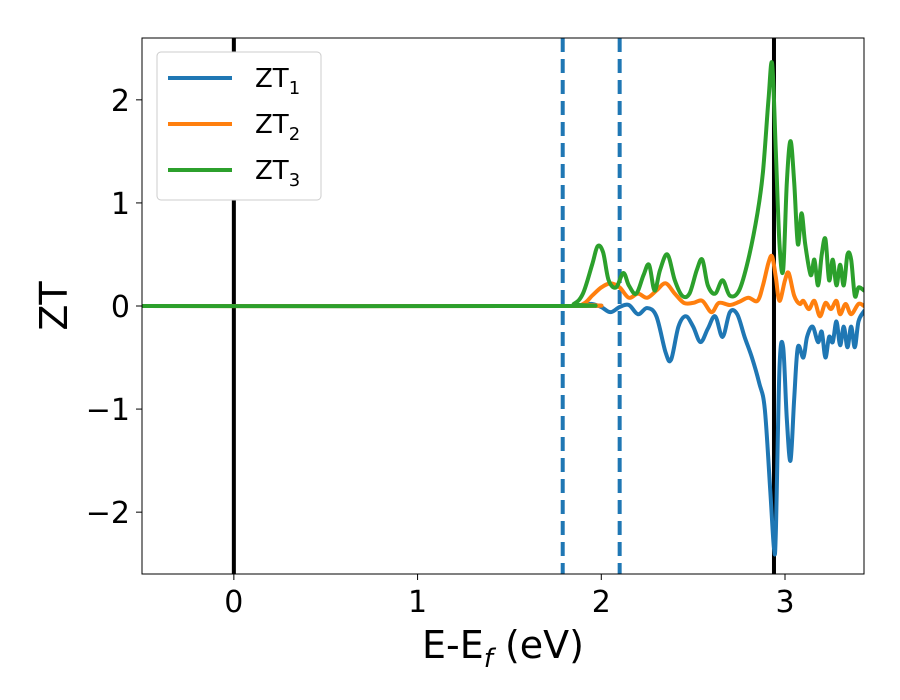 Image resolution: width=900 pixels, height=700 pixels. Describe the element at coordinates (277, 127) in the screenshot. I see `legend-label-2: ZT2` at that location.